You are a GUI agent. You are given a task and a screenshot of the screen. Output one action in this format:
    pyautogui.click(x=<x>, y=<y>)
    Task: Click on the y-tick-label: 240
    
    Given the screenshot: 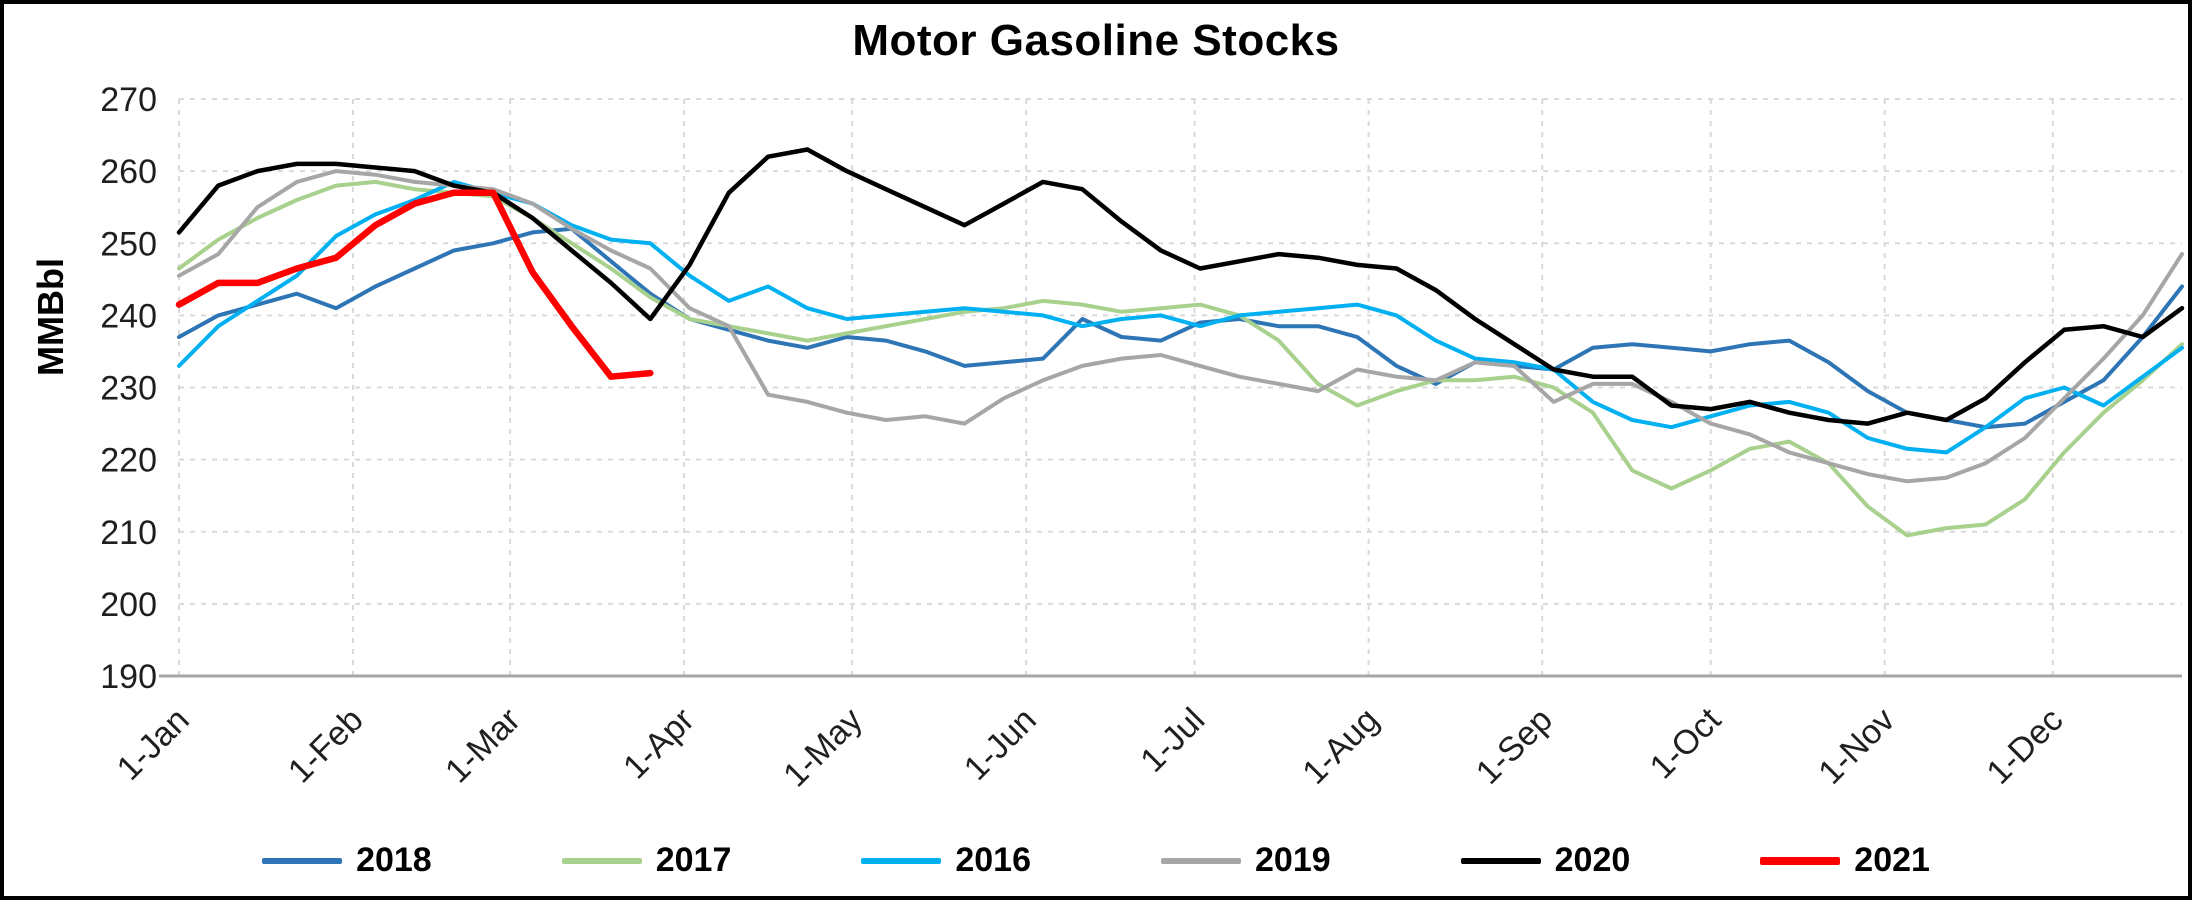 What is the action you would take?
    pyautogui.click(x=128, y=316)
    